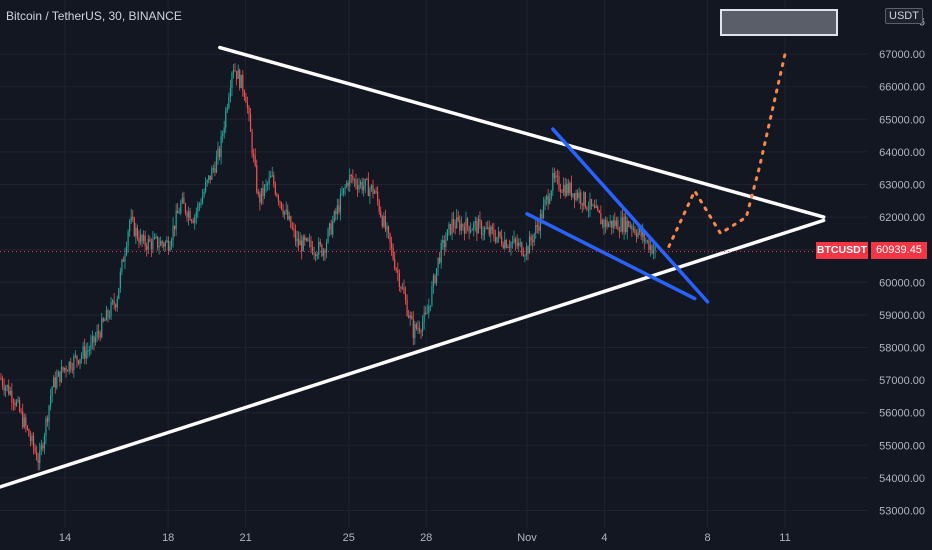  Describe the element at coordinates (245, 538) in the screenshot. I see `time-tick-label: 21` at that location.